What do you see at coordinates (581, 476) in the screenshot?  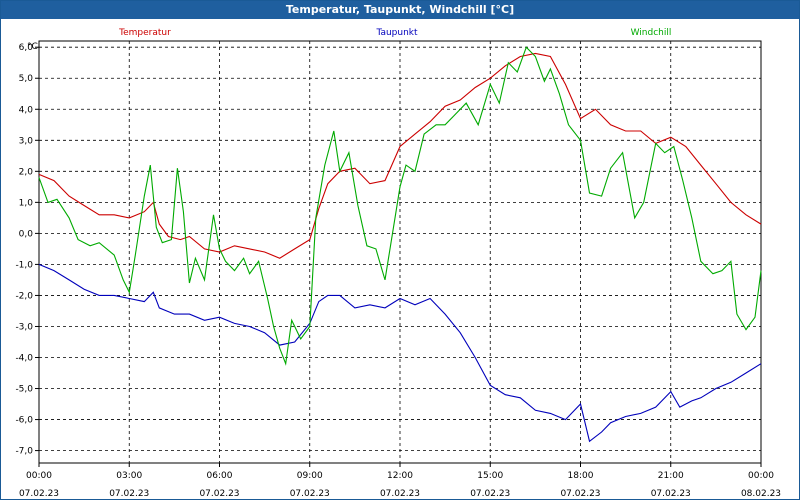 I see `x-tick-time-label: 18:00` at bounding box center [581, 476].